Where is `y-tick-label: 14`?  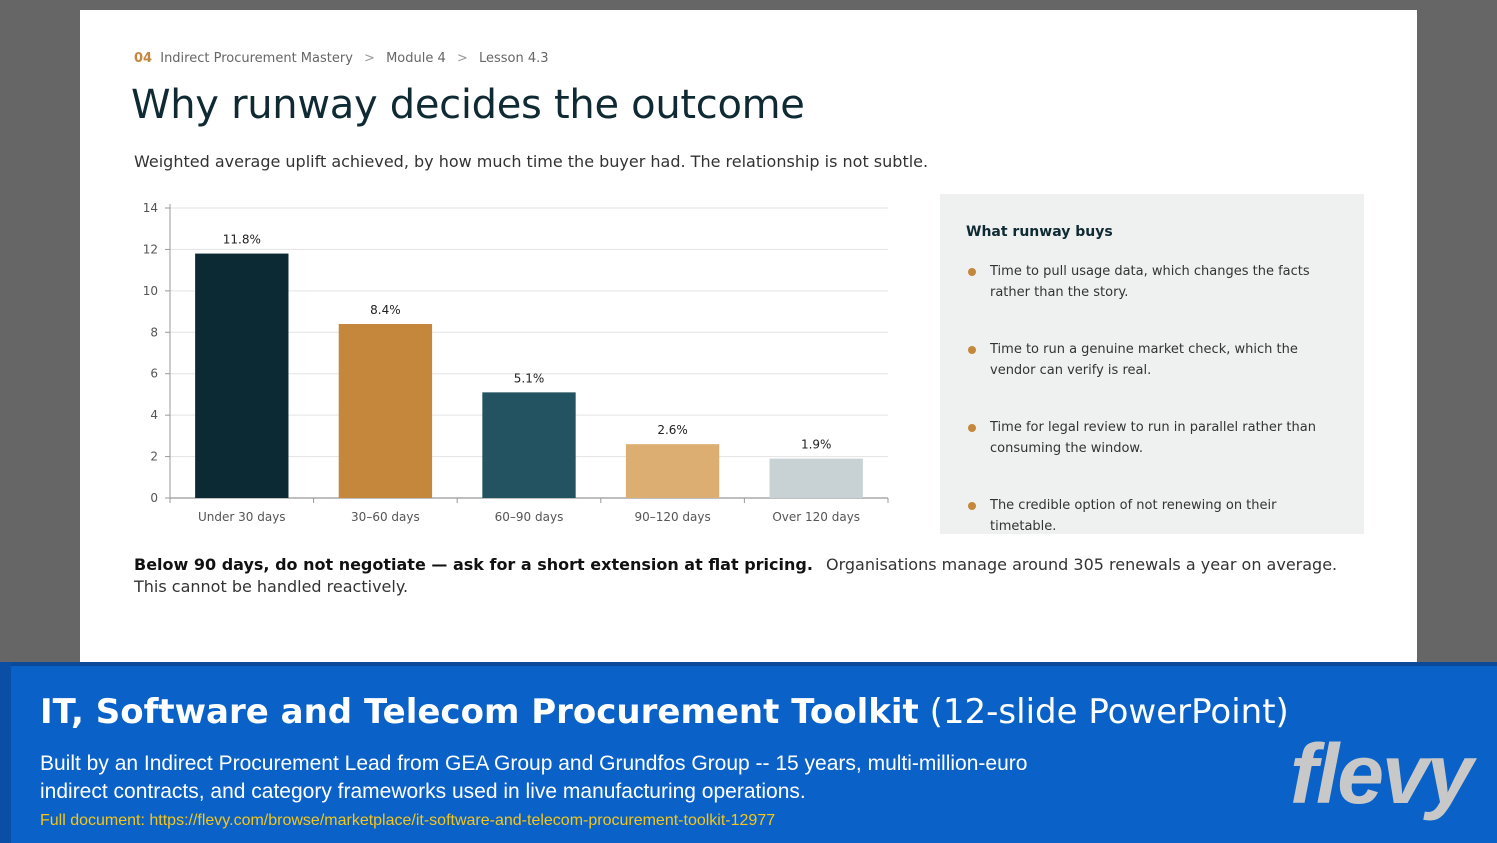 y-tick-label: 14 is located at coordinates (150, 208).